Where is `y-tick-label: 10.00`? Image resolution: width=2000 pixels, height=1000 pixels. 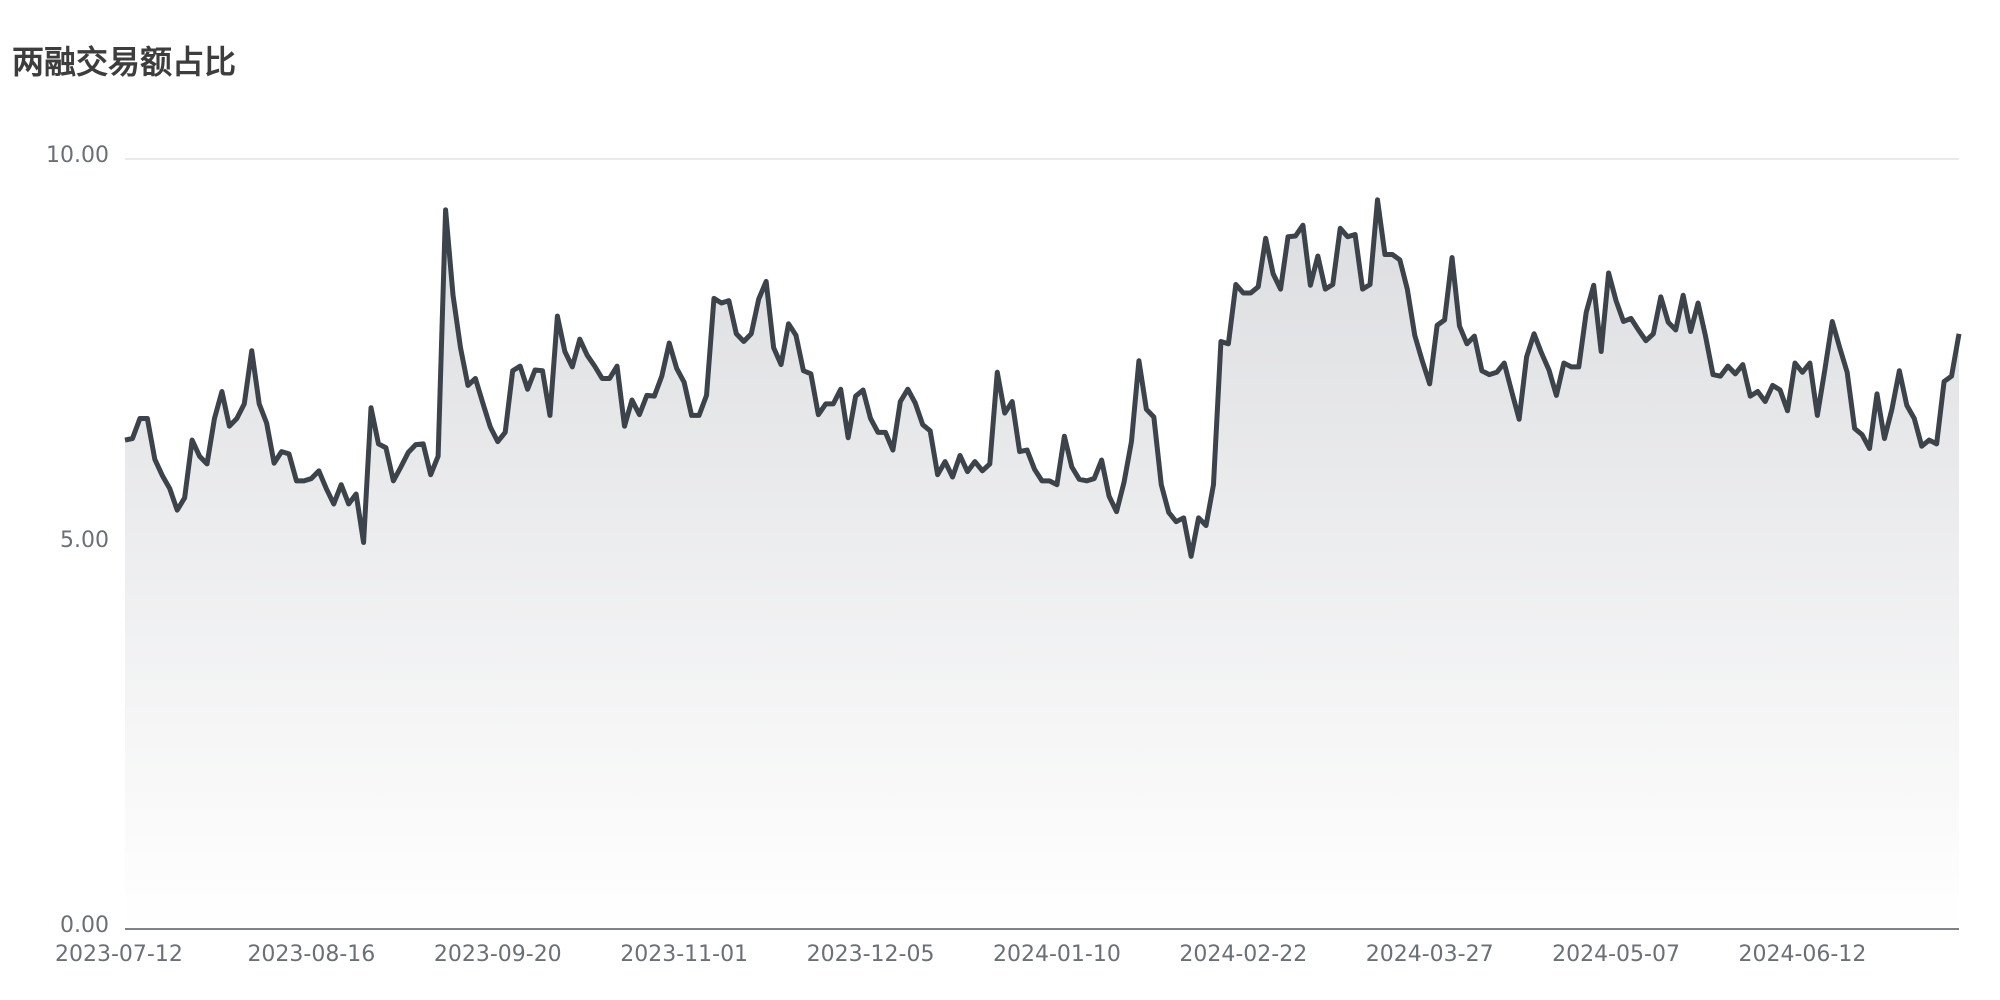
y-tick-label: 10.00 is located at coordinates (77, 155).